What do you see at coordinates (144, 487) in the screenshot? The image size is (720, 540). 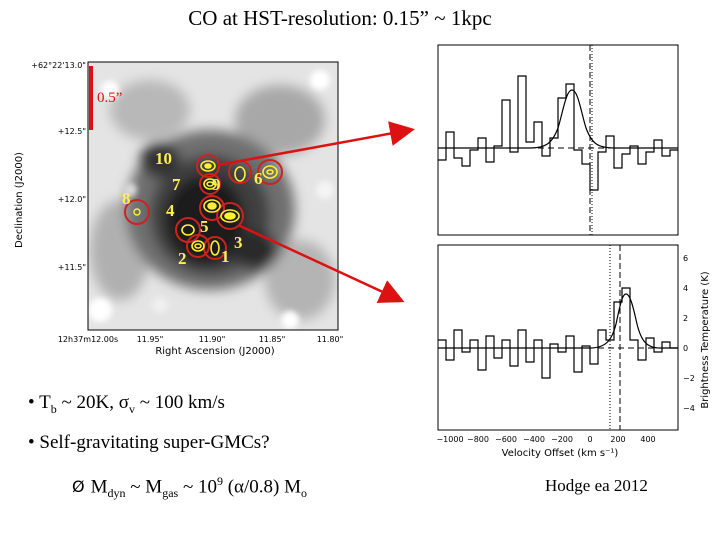 I see `mass-mid1: ~ M` at bounding box center [144, 487].